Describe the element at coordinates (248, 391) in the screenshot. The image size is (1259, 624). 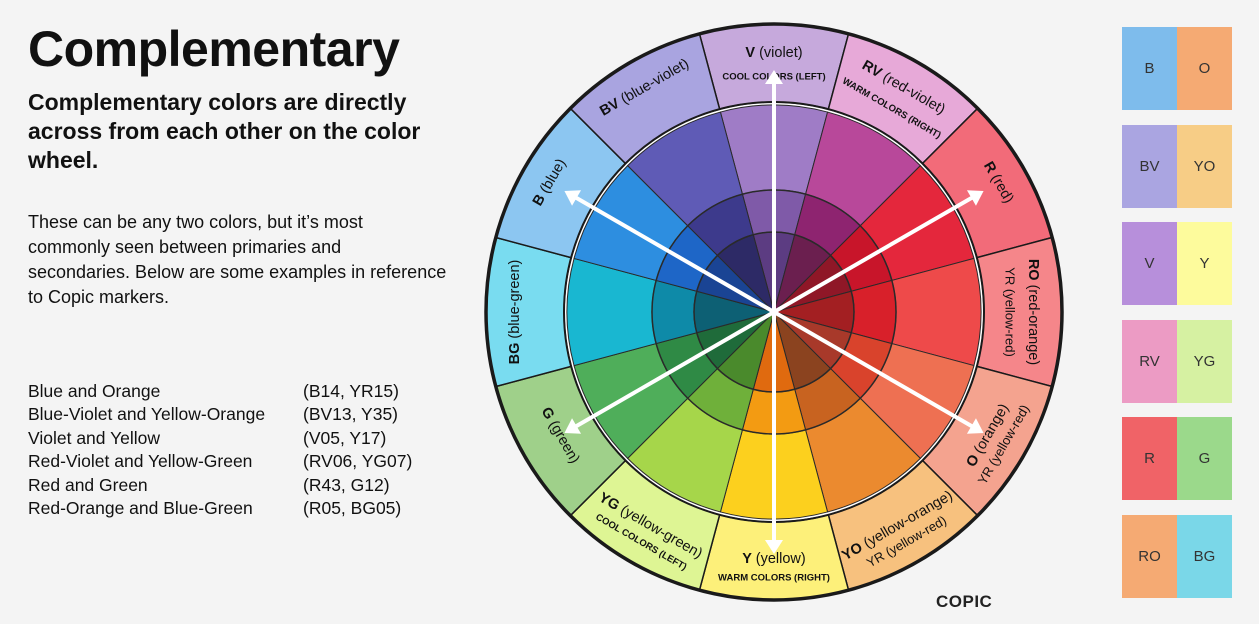
I see `pair-row: Blue and Orange (B14, YR15)` at that location.